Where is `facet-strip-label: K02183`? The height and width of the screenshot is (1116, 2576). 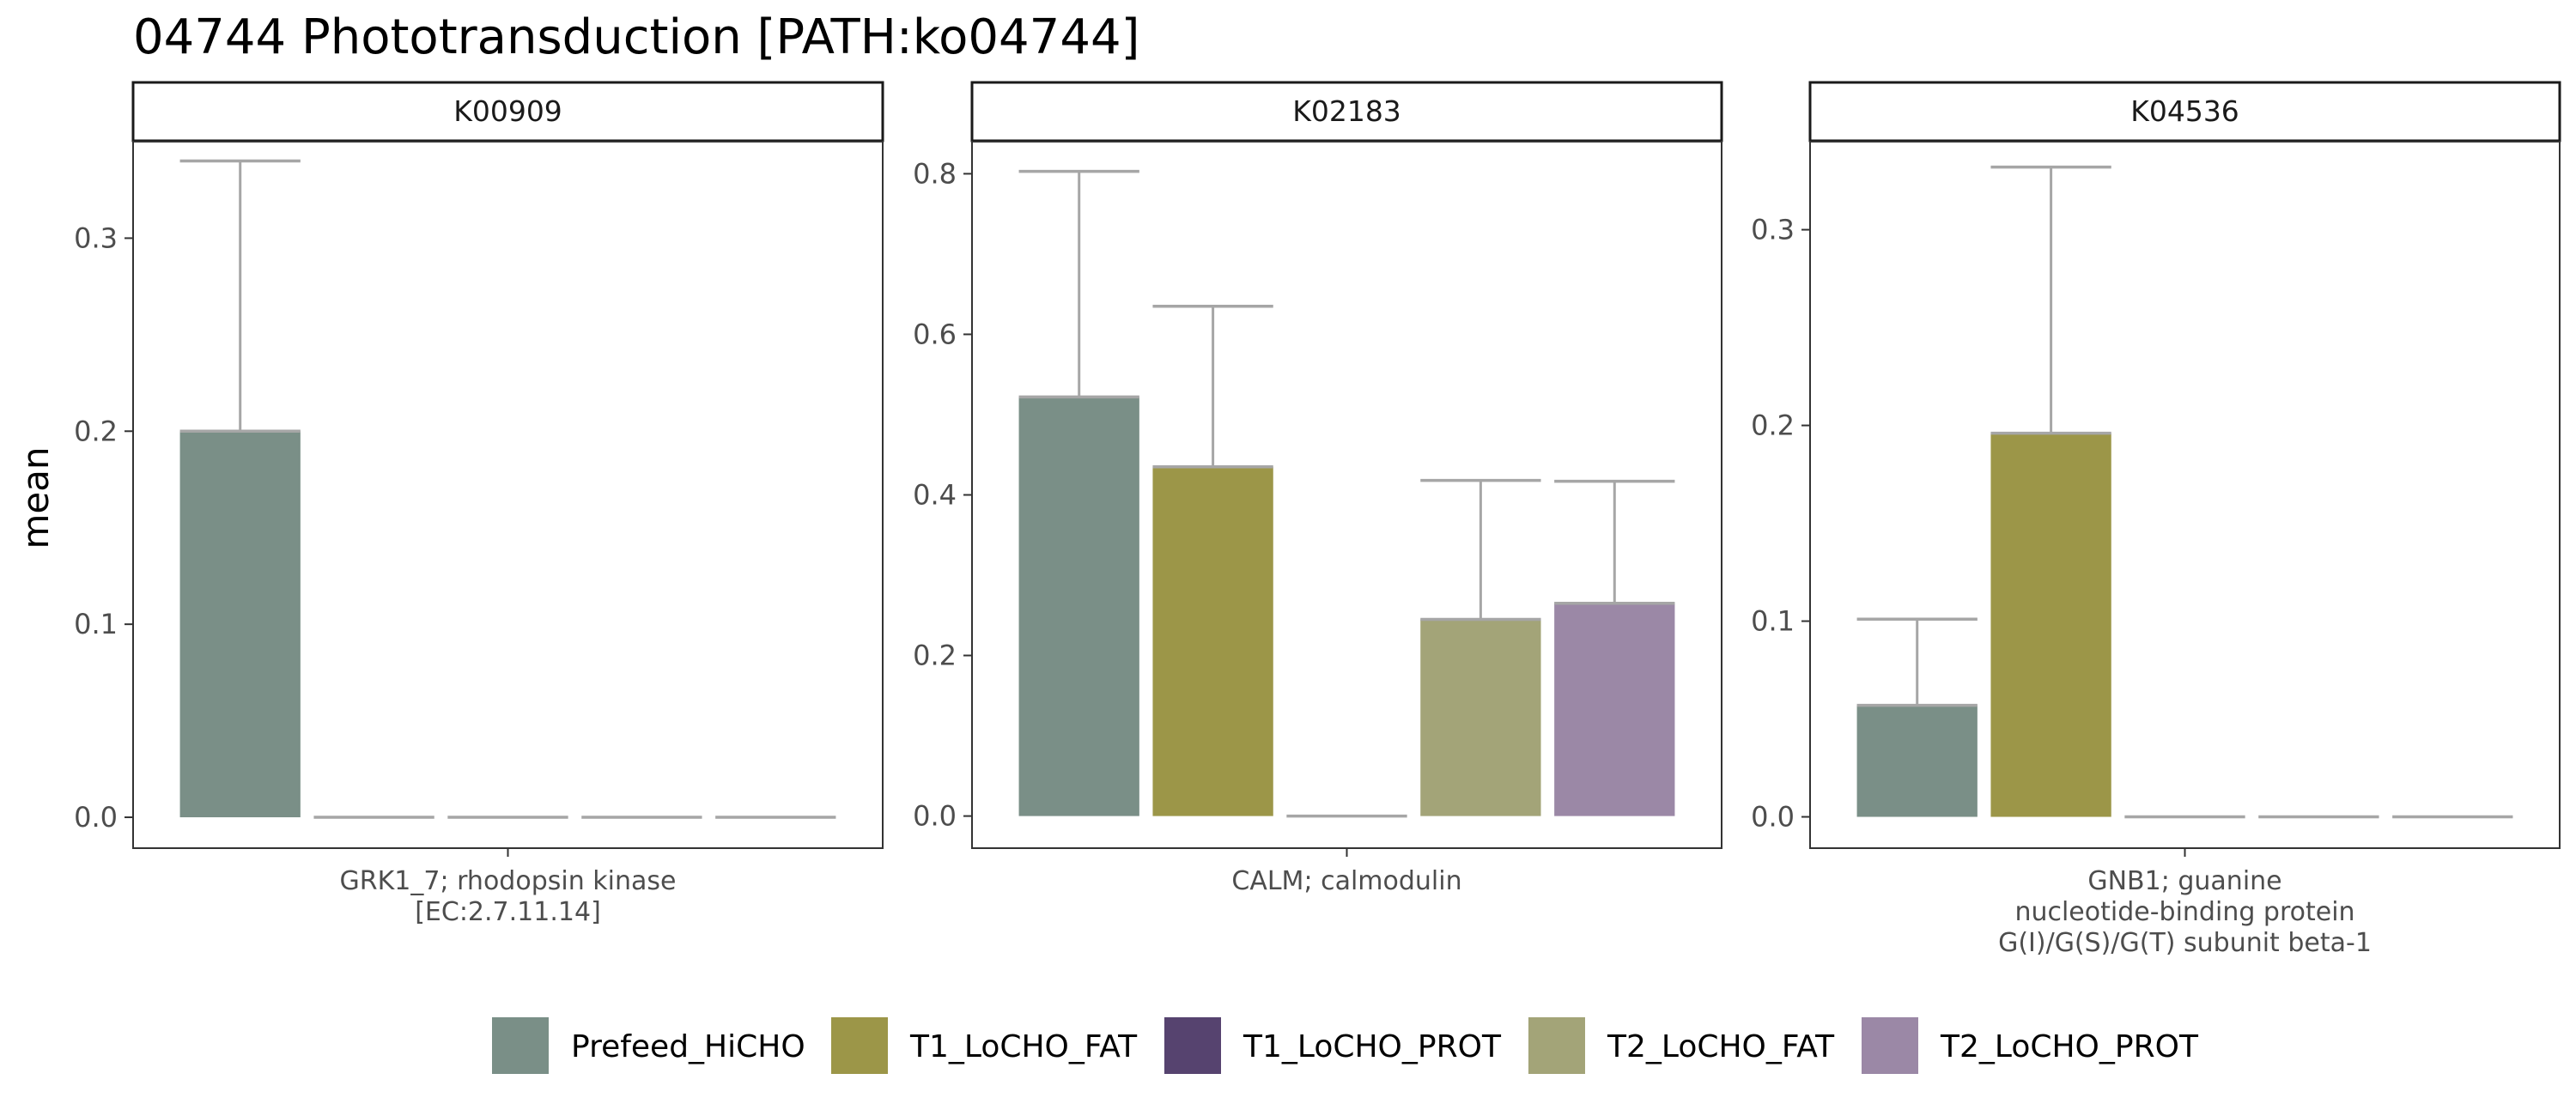
facet-strip-label: K02183 is located at coordinates (1346, 111).